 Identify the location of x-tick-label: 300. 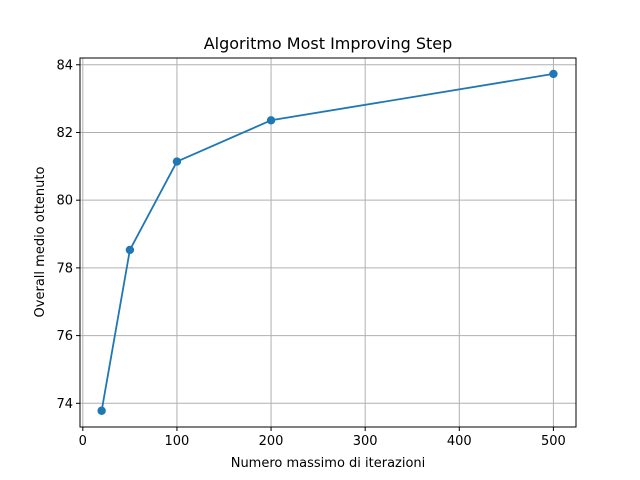
(365, 441).